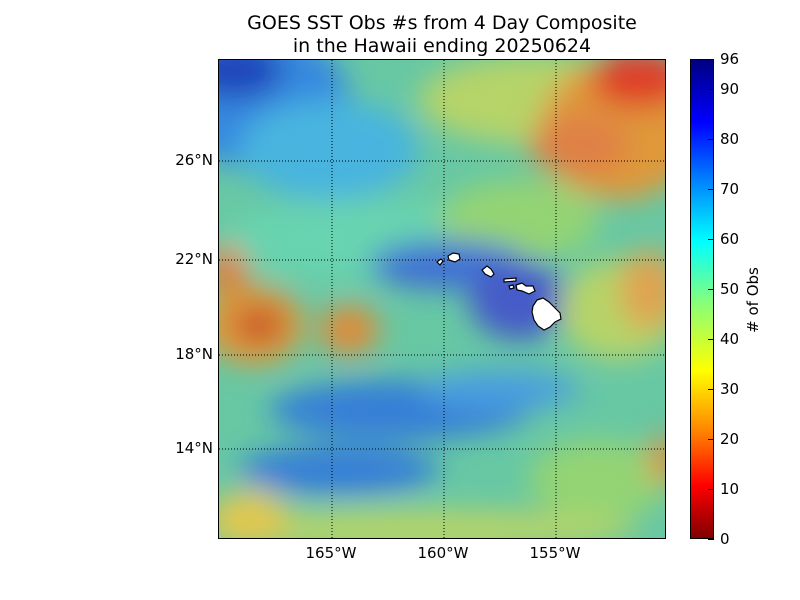 The height and width of the screenshot is (600, 800). I want to click on colorbar, so click(702, 299).